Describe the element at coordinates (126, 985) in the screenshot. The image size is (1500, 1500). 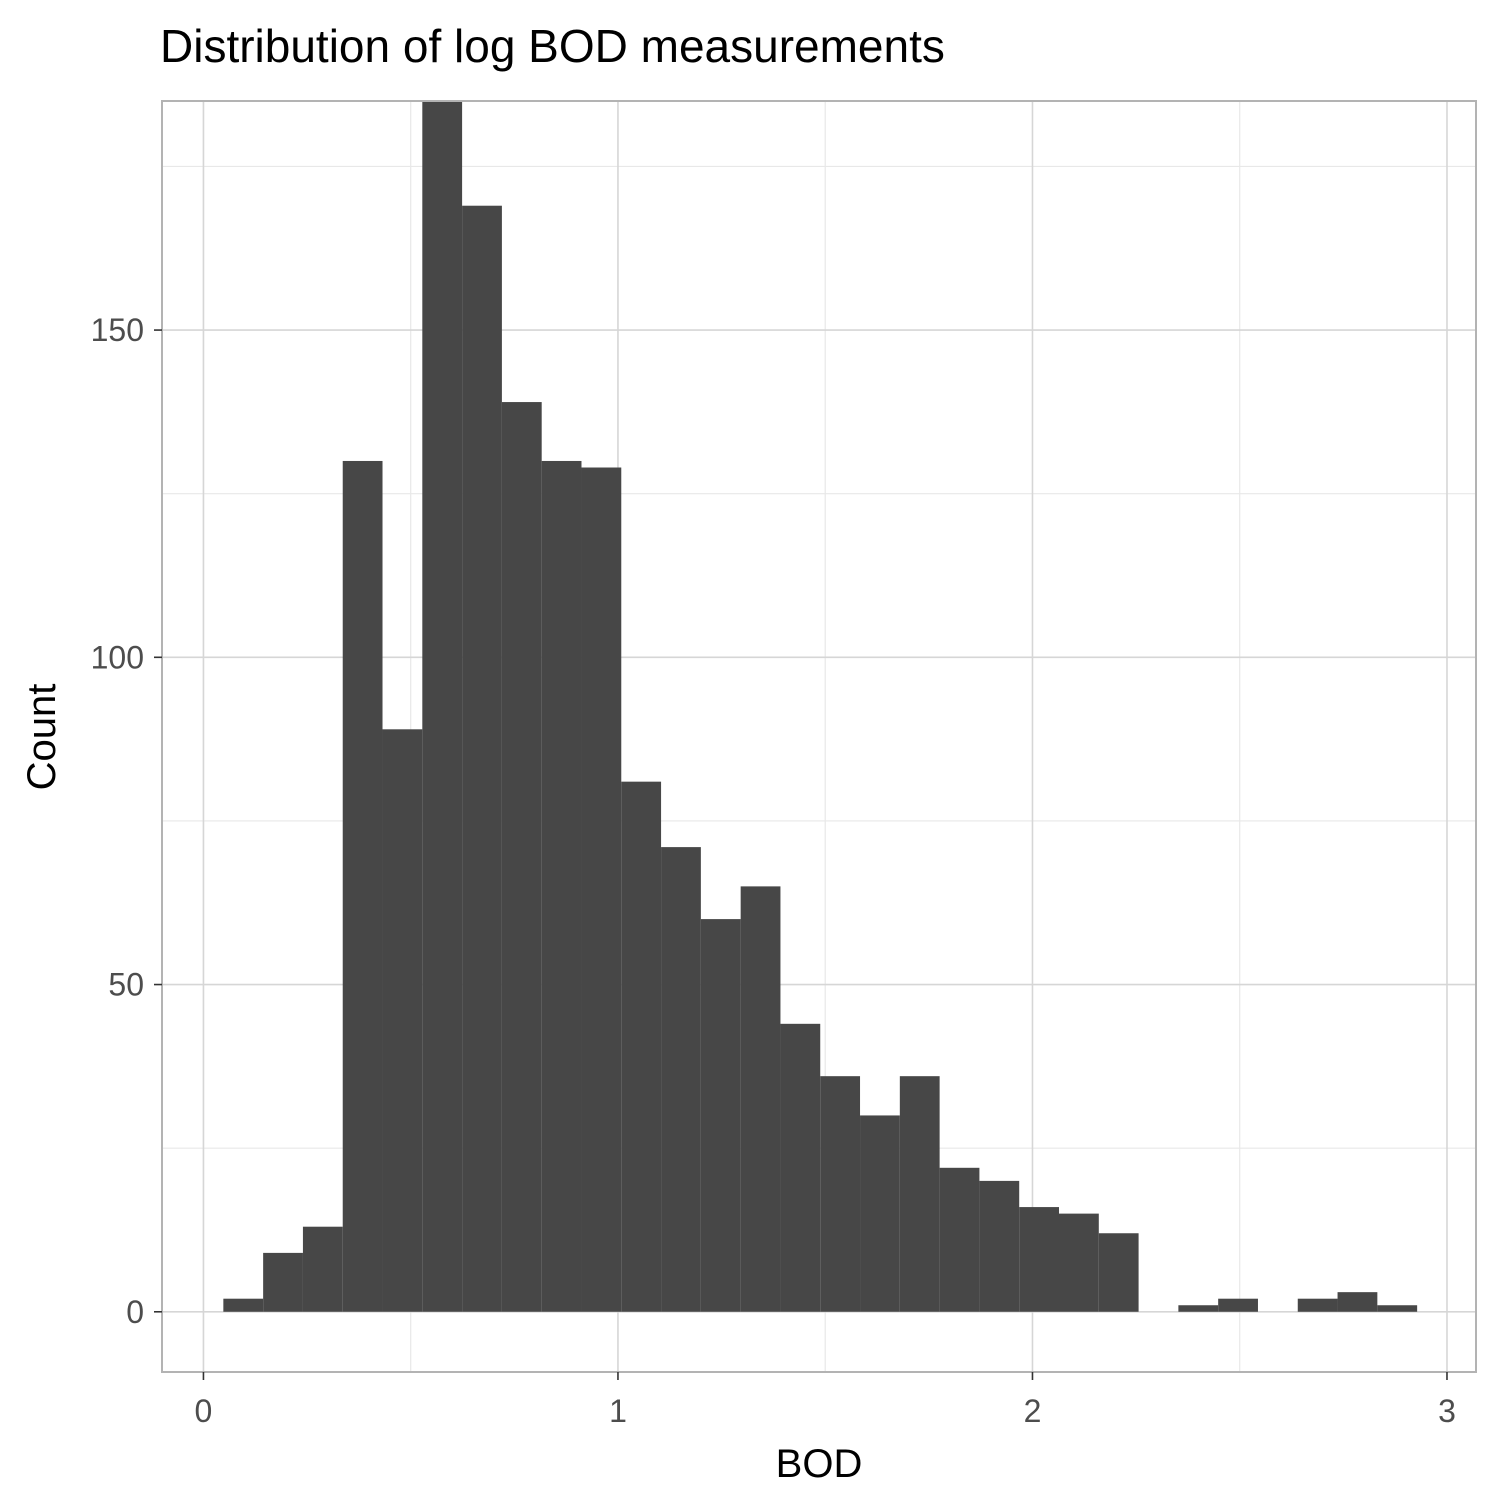
I see `y-tick-label: 50` at that location.